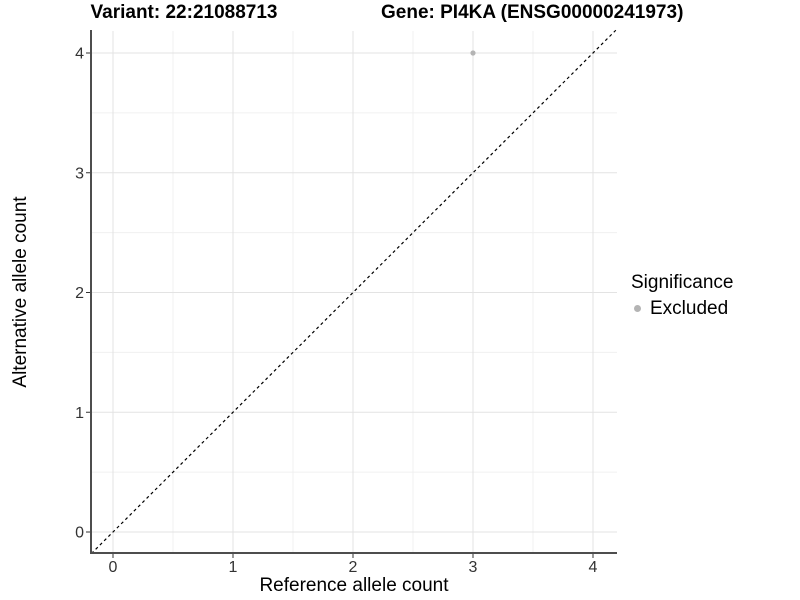 Image resolution: width=800 pixels, height=600 pixels. Describe the element at coordinates (473, 53) in the screenshot. I see `data-point` at that location.